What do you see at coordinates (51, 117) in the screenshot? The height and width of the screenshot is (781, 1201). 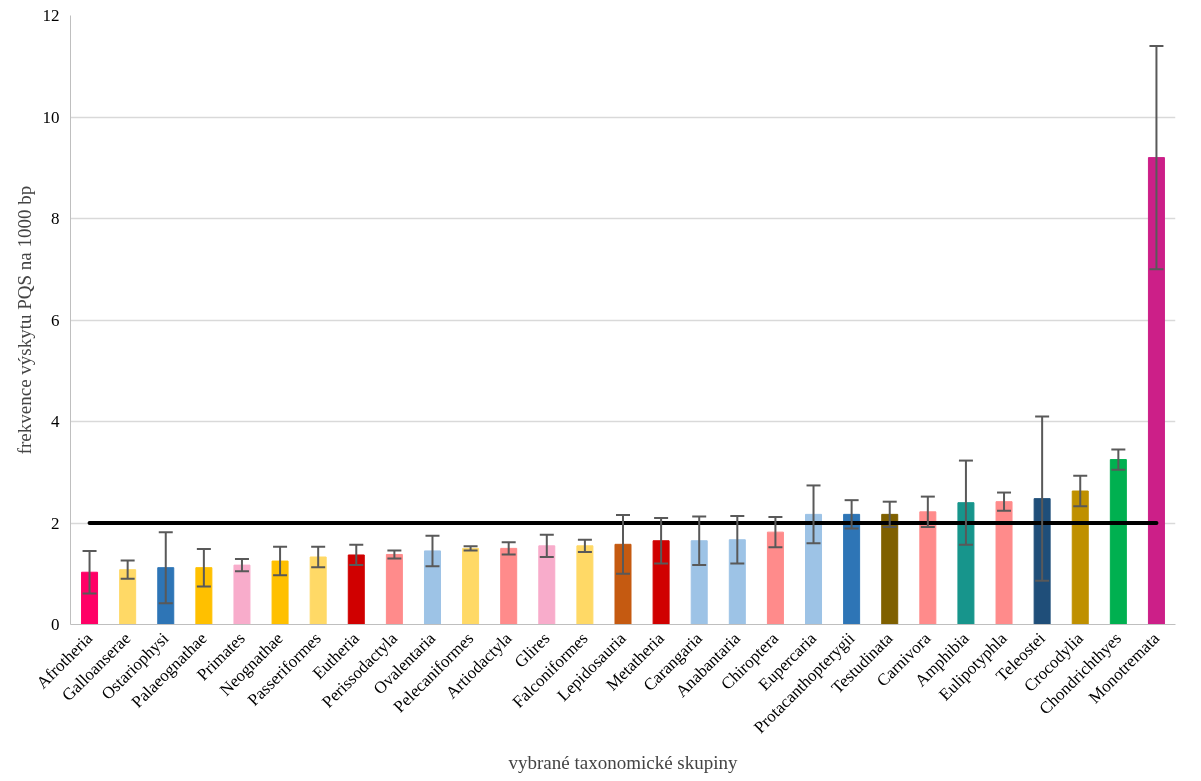 I see `y-tick-label: 10` at bounding box center [51, 117].